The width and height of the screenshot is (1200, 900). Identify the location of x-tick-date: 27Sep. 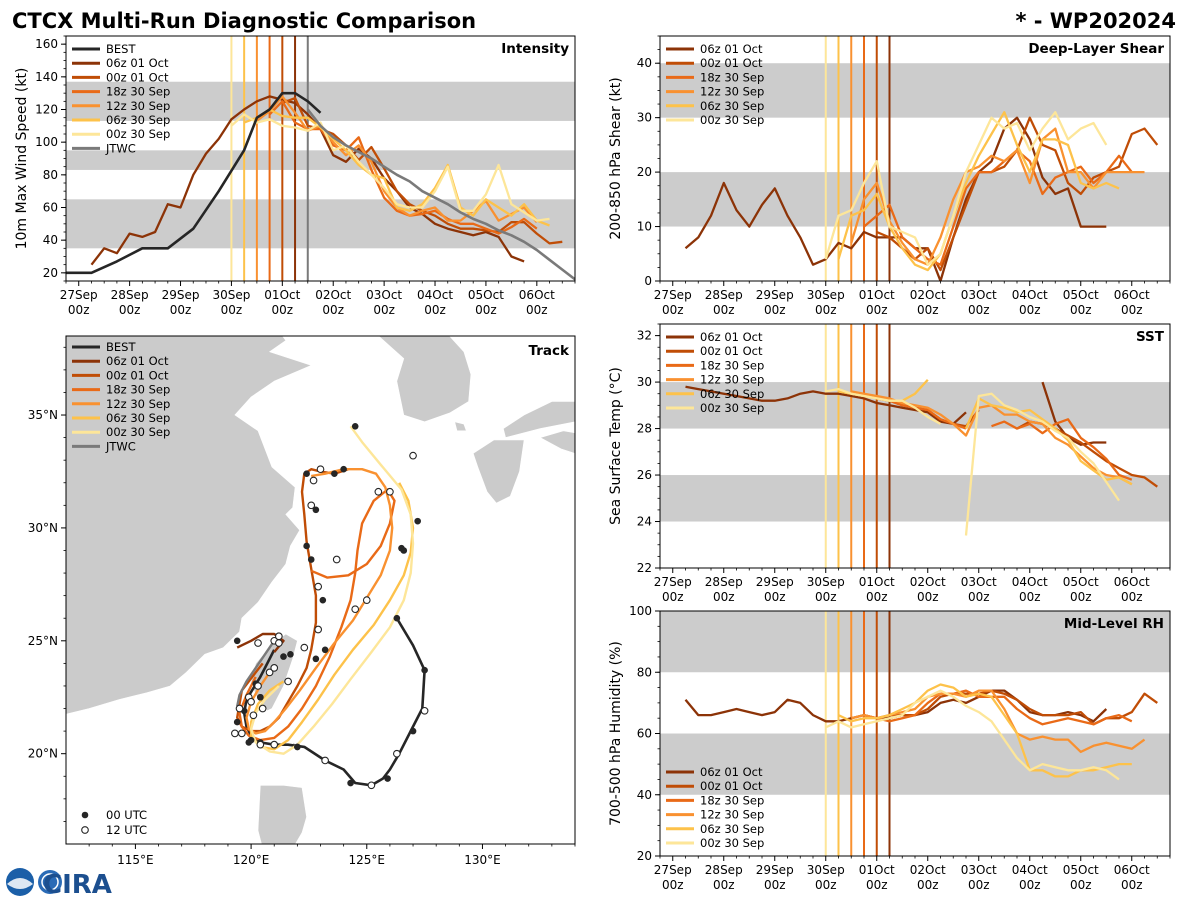
(673, 295).